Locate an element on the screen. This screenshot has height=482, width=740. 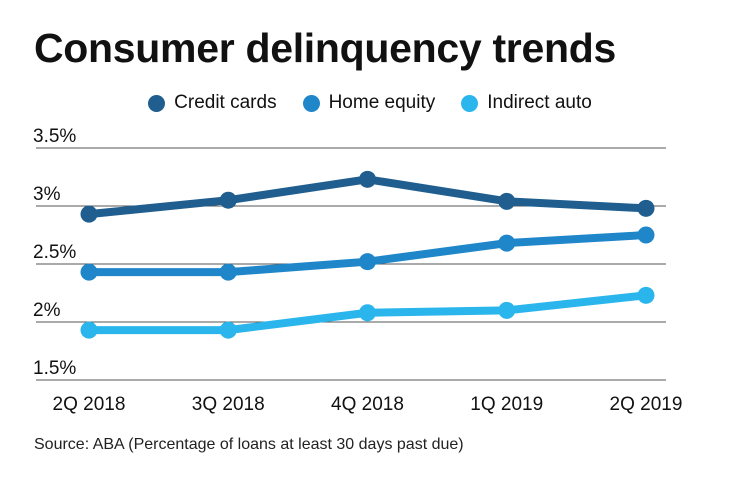
y-tick-label: 2% is located at coordinates (47, 310).